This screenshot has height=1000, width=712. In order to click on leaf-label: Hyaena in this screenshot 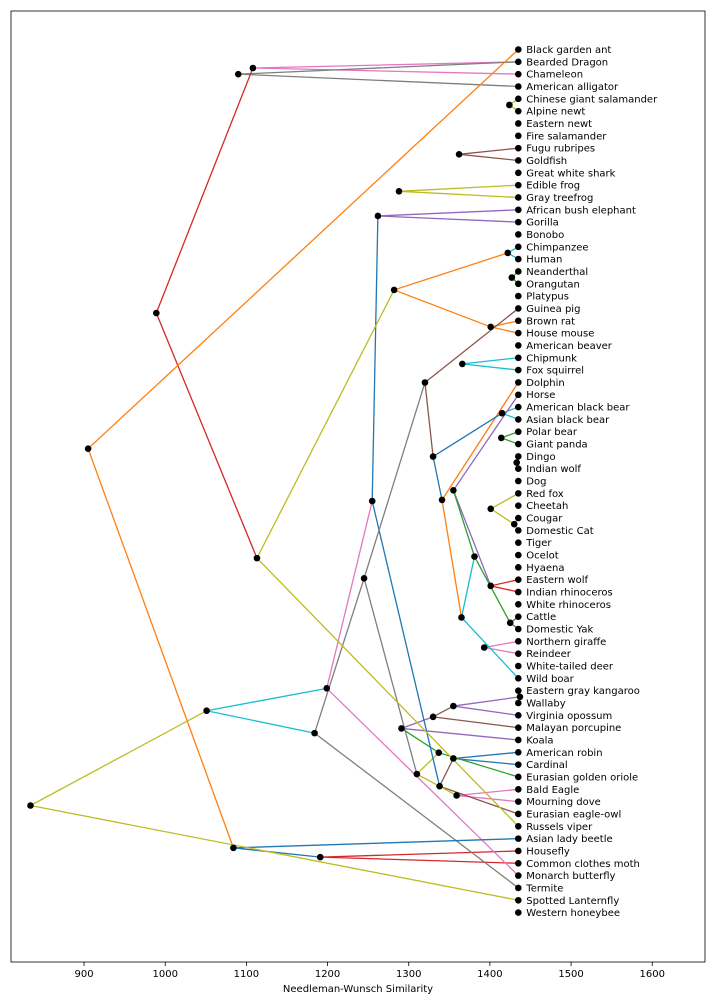, I will do `click(545, 568)`.